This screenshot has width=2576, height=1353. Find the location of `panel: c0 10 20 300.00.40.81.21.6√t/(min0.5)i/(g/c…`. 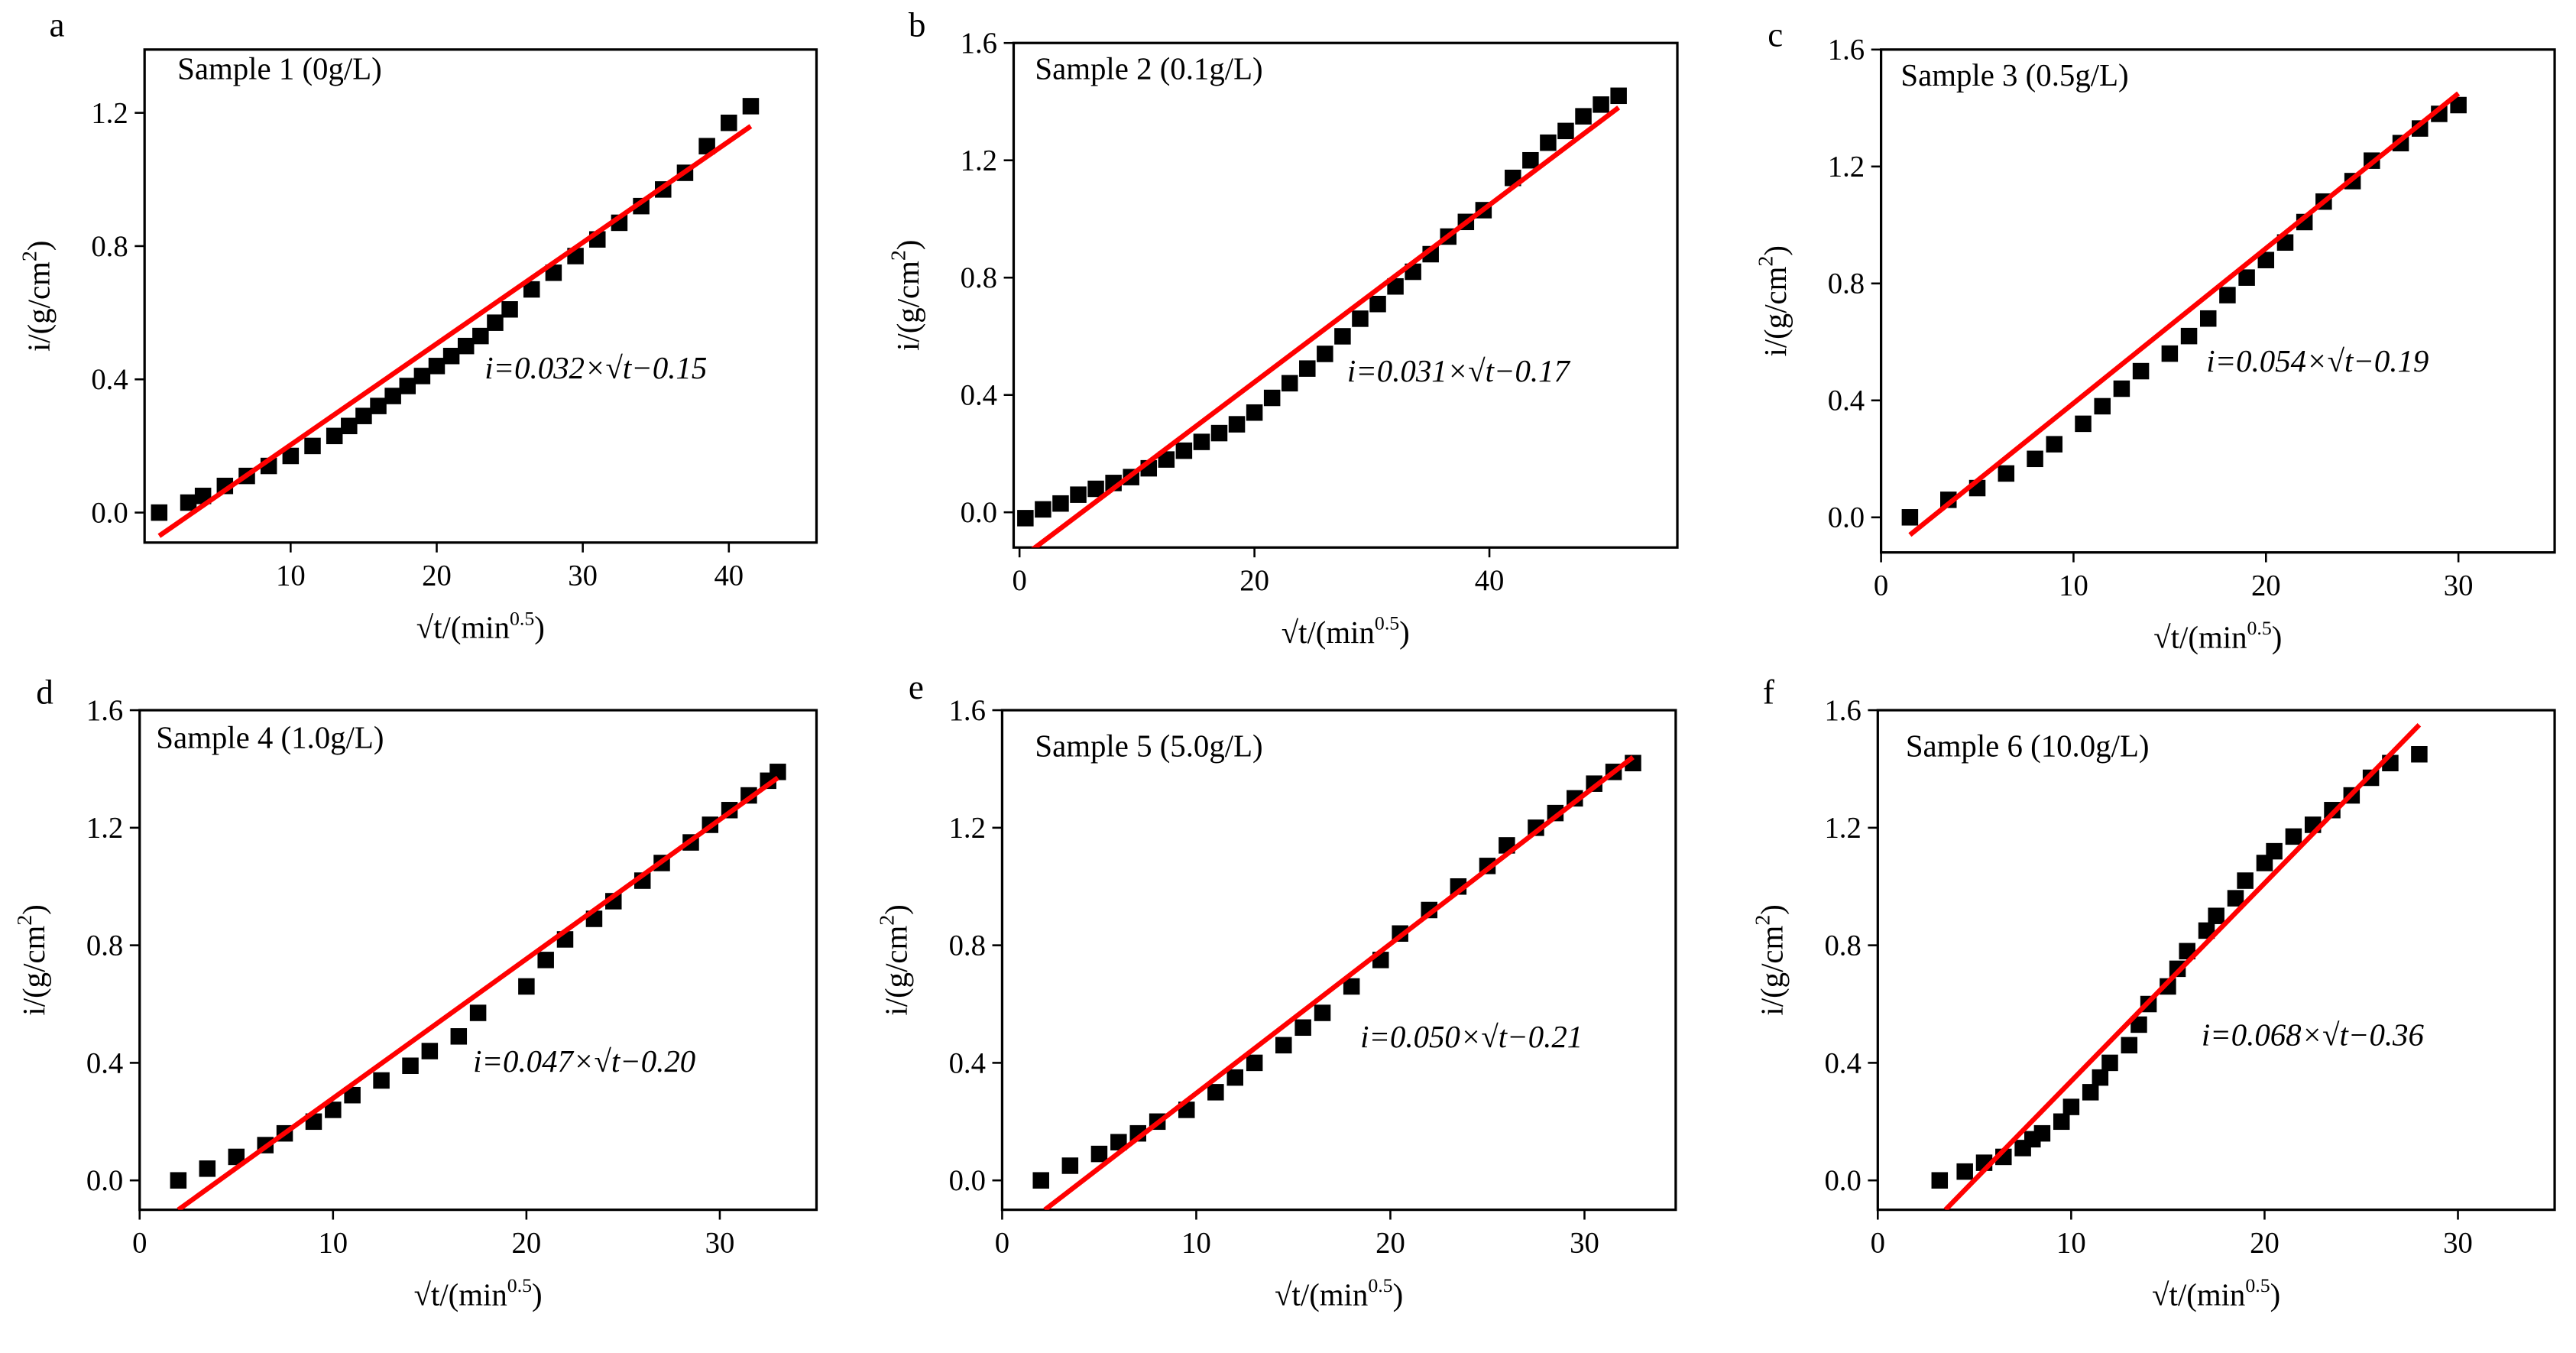

panel: c0 10 20 300.00.40.81.21.6√t/(min0.5)i/(g/c… is located at coordinates (2155, 335).